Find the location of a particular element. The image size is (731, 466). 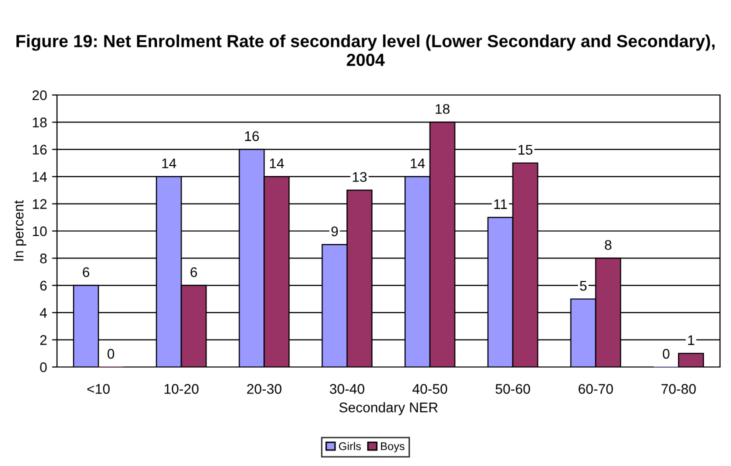

y-tick-label: 0 is located at coordinates (43, 367).